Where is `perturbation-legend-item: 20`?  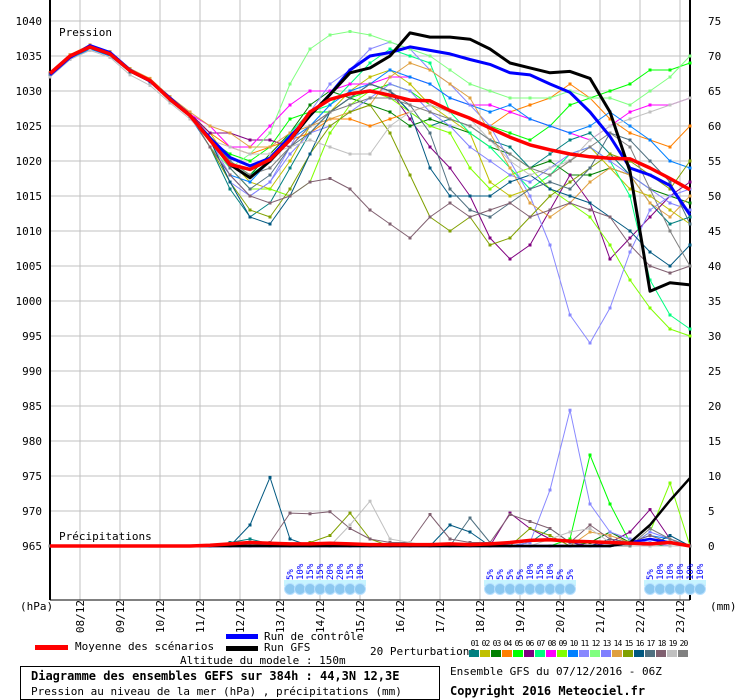
perturbation-legend-item: 20 is located at coordinates (683, 648).